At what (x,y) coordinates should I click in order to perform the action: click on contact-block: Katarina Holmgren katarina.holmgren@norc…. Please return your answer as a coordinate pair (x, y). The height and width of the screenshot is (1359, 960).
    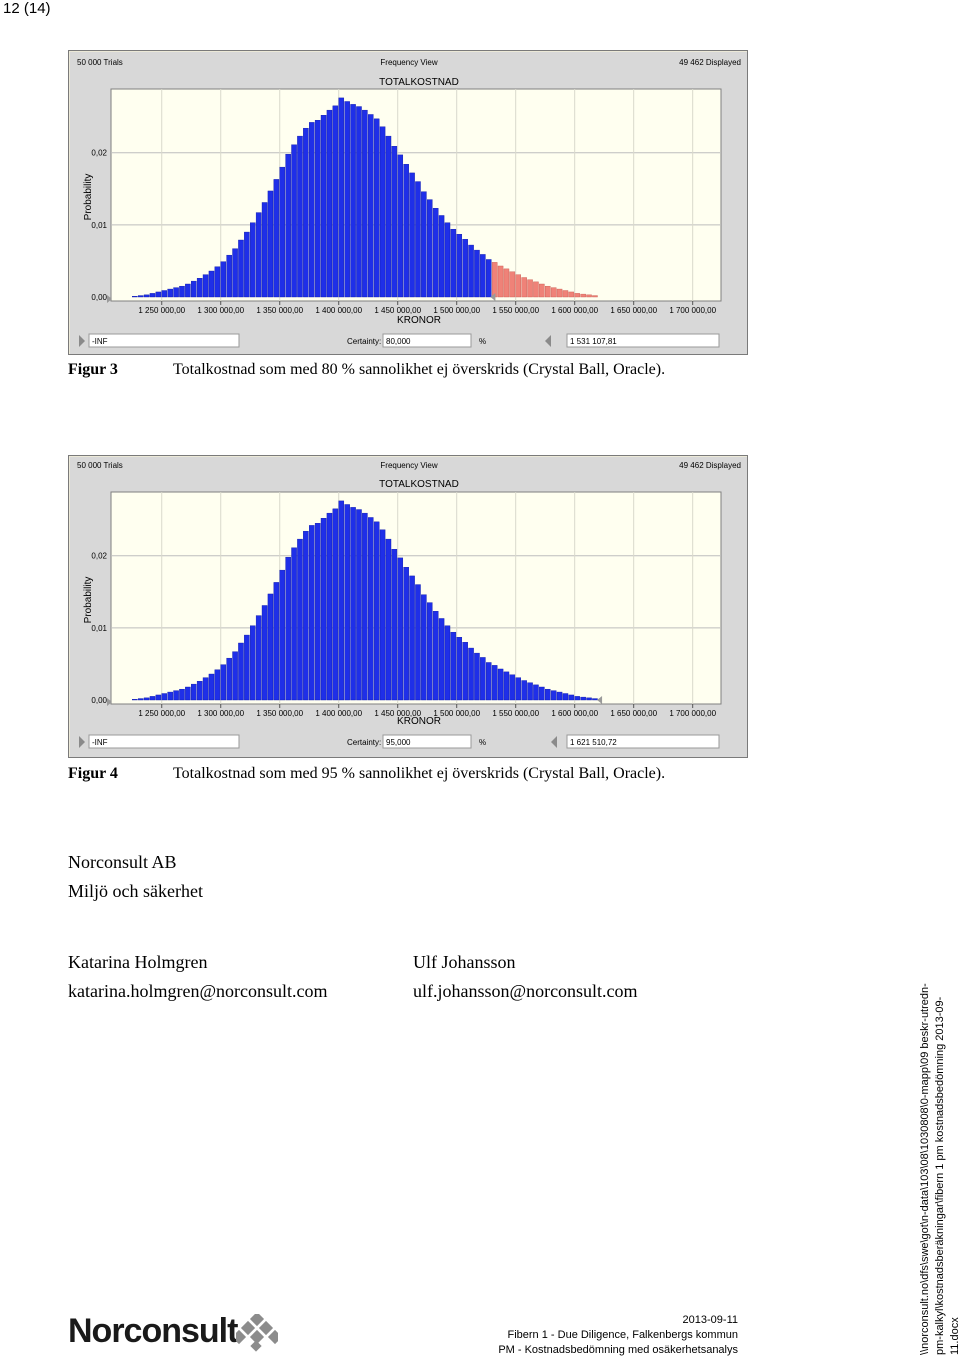
    Looking at the image, I should click on (198, 977).